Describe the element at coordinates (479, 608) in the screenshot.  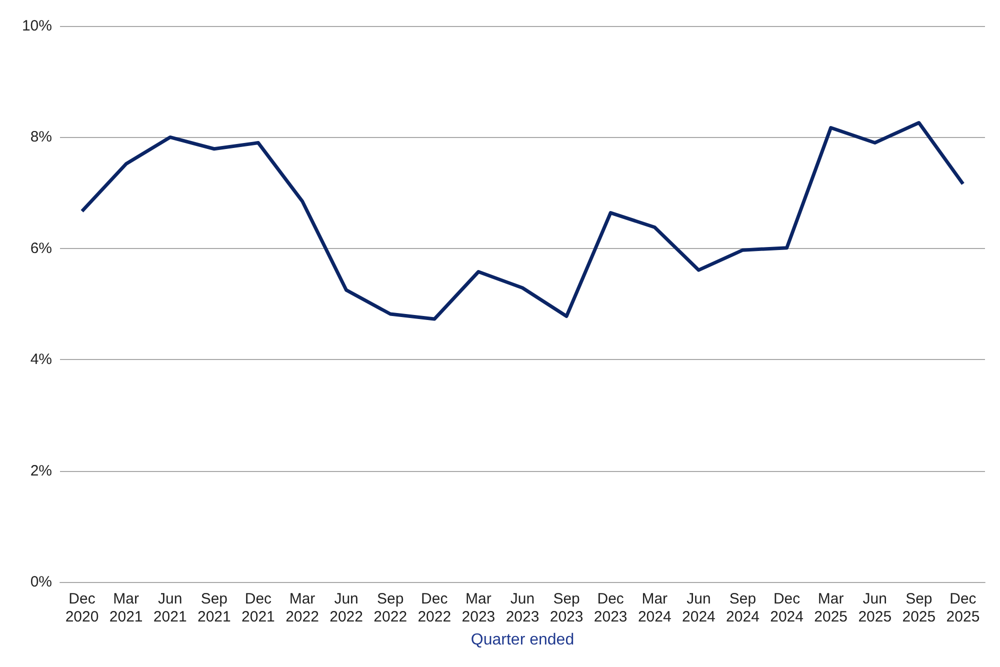
I see `x-tick-label: Mar 2023` at that location.